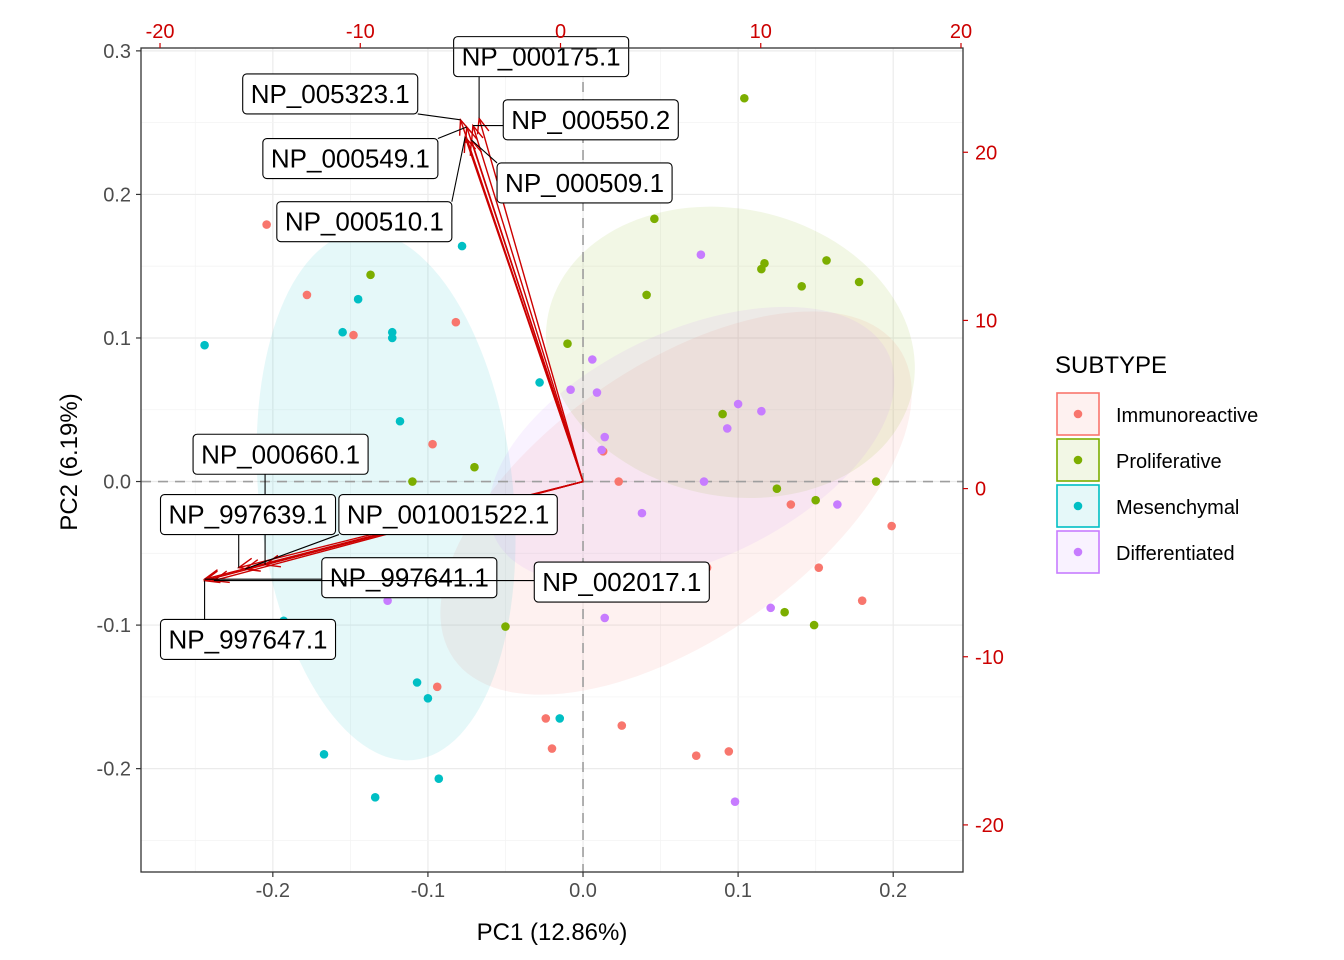 This screenshot has width=1344, height=960. I want to click on loading-label-group: NP_000549.1, so click(364, 153).